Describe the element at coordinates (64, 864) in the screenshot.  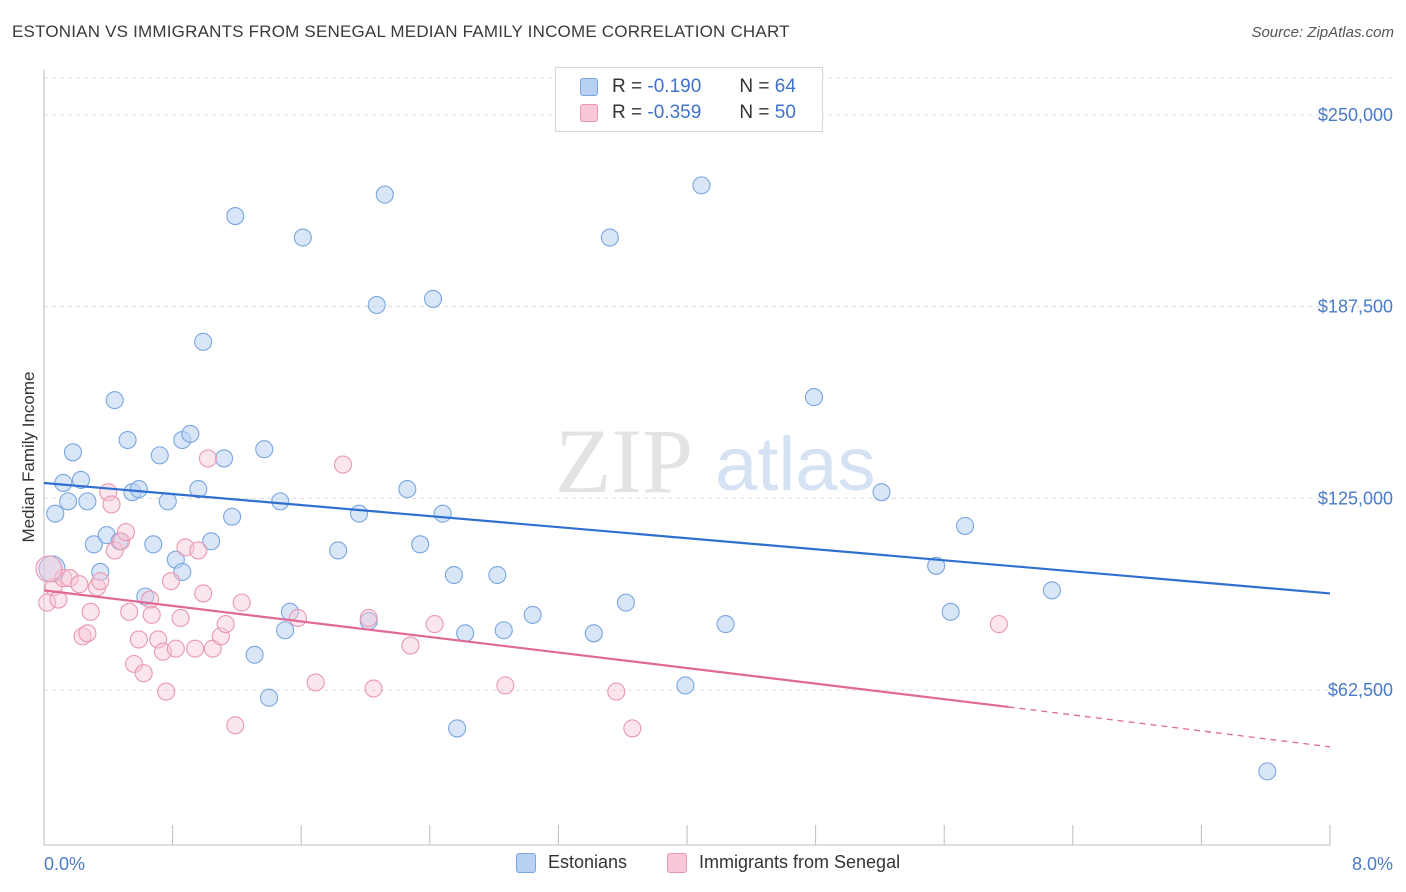
I see `x-tick-label-min: 0.0%` at that location.